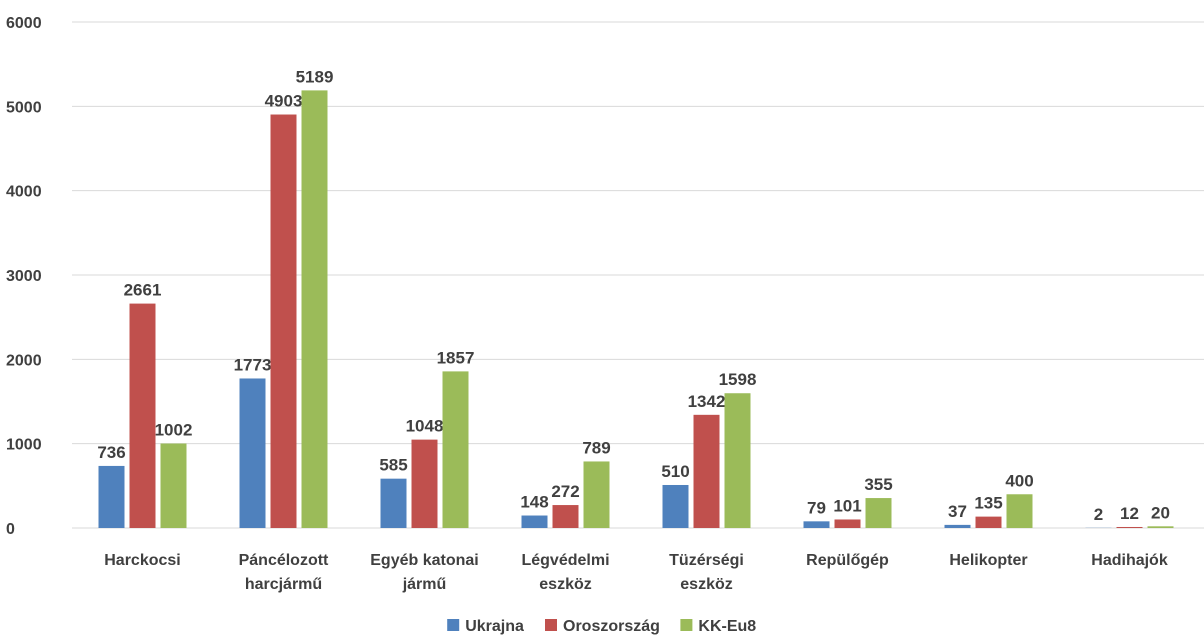  Describe the element at coordinates (596, 447) in the screenshot. I see `data-label: 789` at that location.